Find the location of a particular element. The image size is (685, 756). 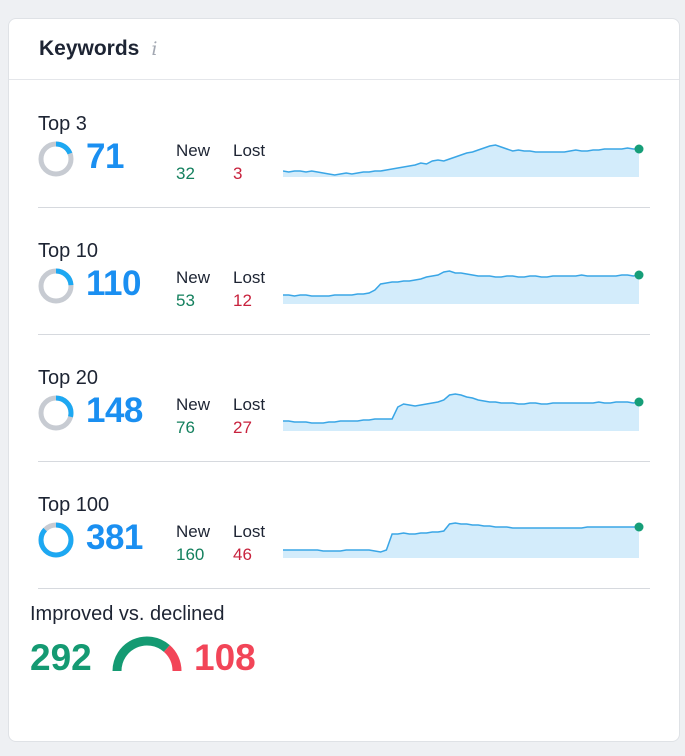

lost-count: 12 is located at coordinates (242, 300).